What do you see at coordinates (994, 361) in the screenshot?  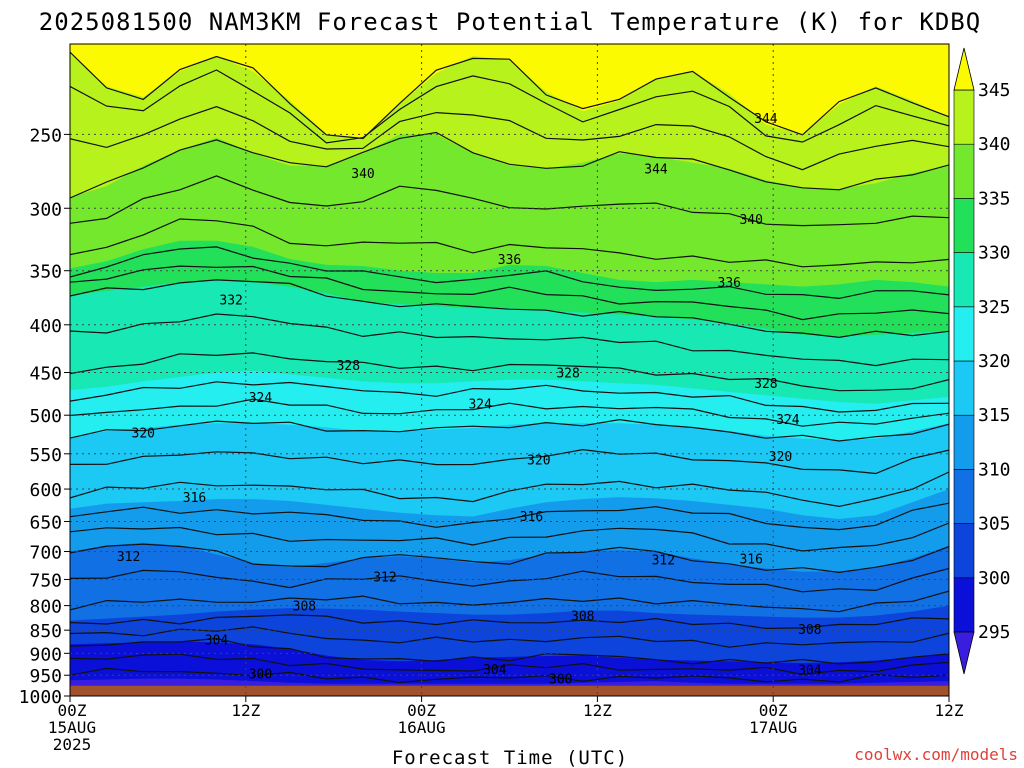 I see `colorbar-tick-320: 320` at bounding box center [994, 361].